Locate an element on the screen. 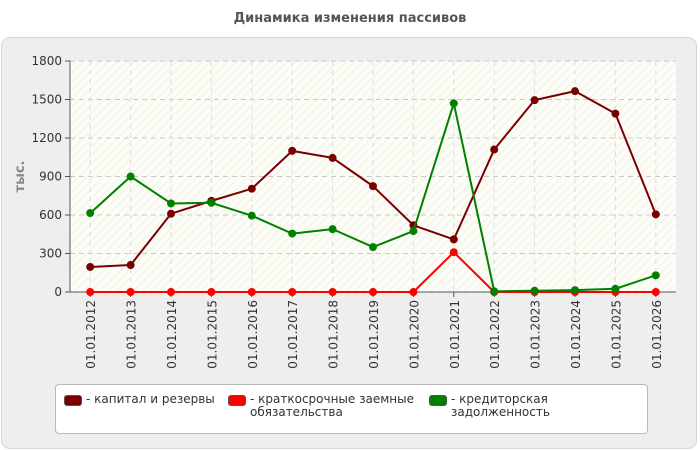  legend-label-capital: - капитал и резервы is located at coordinates (150, 399).